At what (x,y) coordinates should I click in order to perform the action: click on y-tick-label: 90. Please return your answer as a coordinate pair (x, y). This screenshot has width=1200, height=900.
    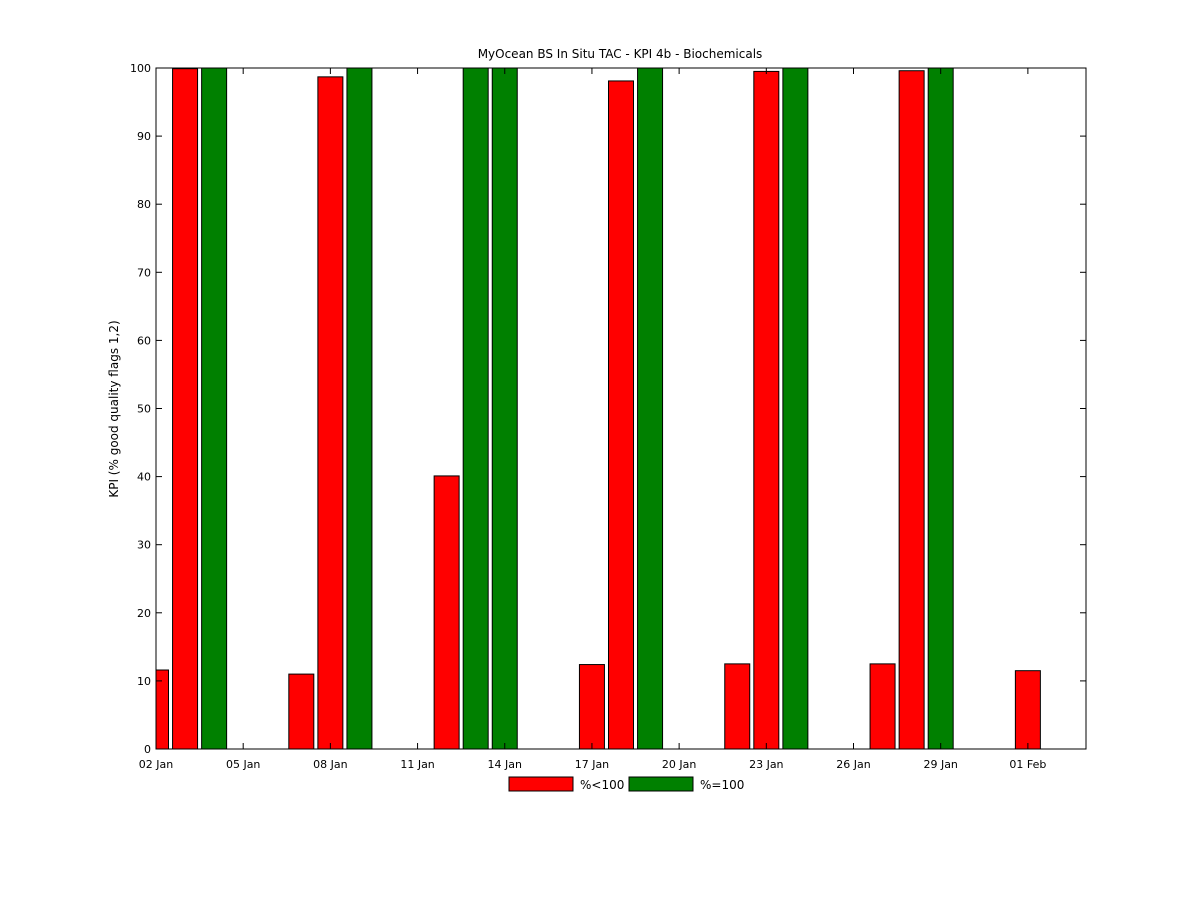
    Looking at the image, I should click on (144, 136).